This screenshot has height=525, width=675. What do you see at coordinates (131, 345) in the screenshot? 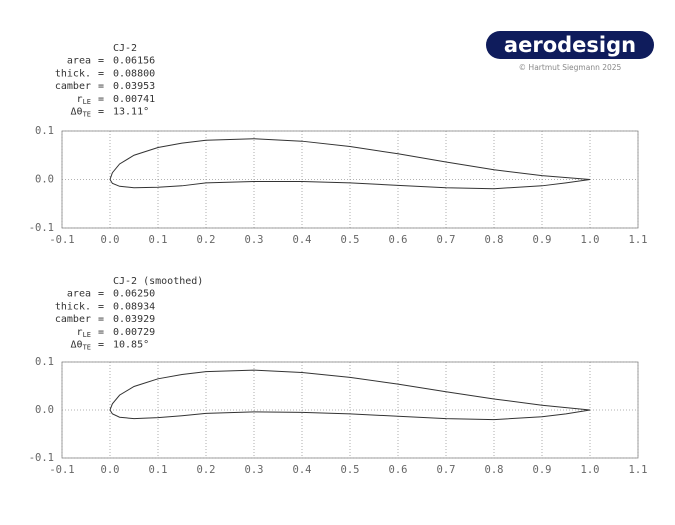
I see `stat-value: 10.85°` at bounding box center [131, 345].